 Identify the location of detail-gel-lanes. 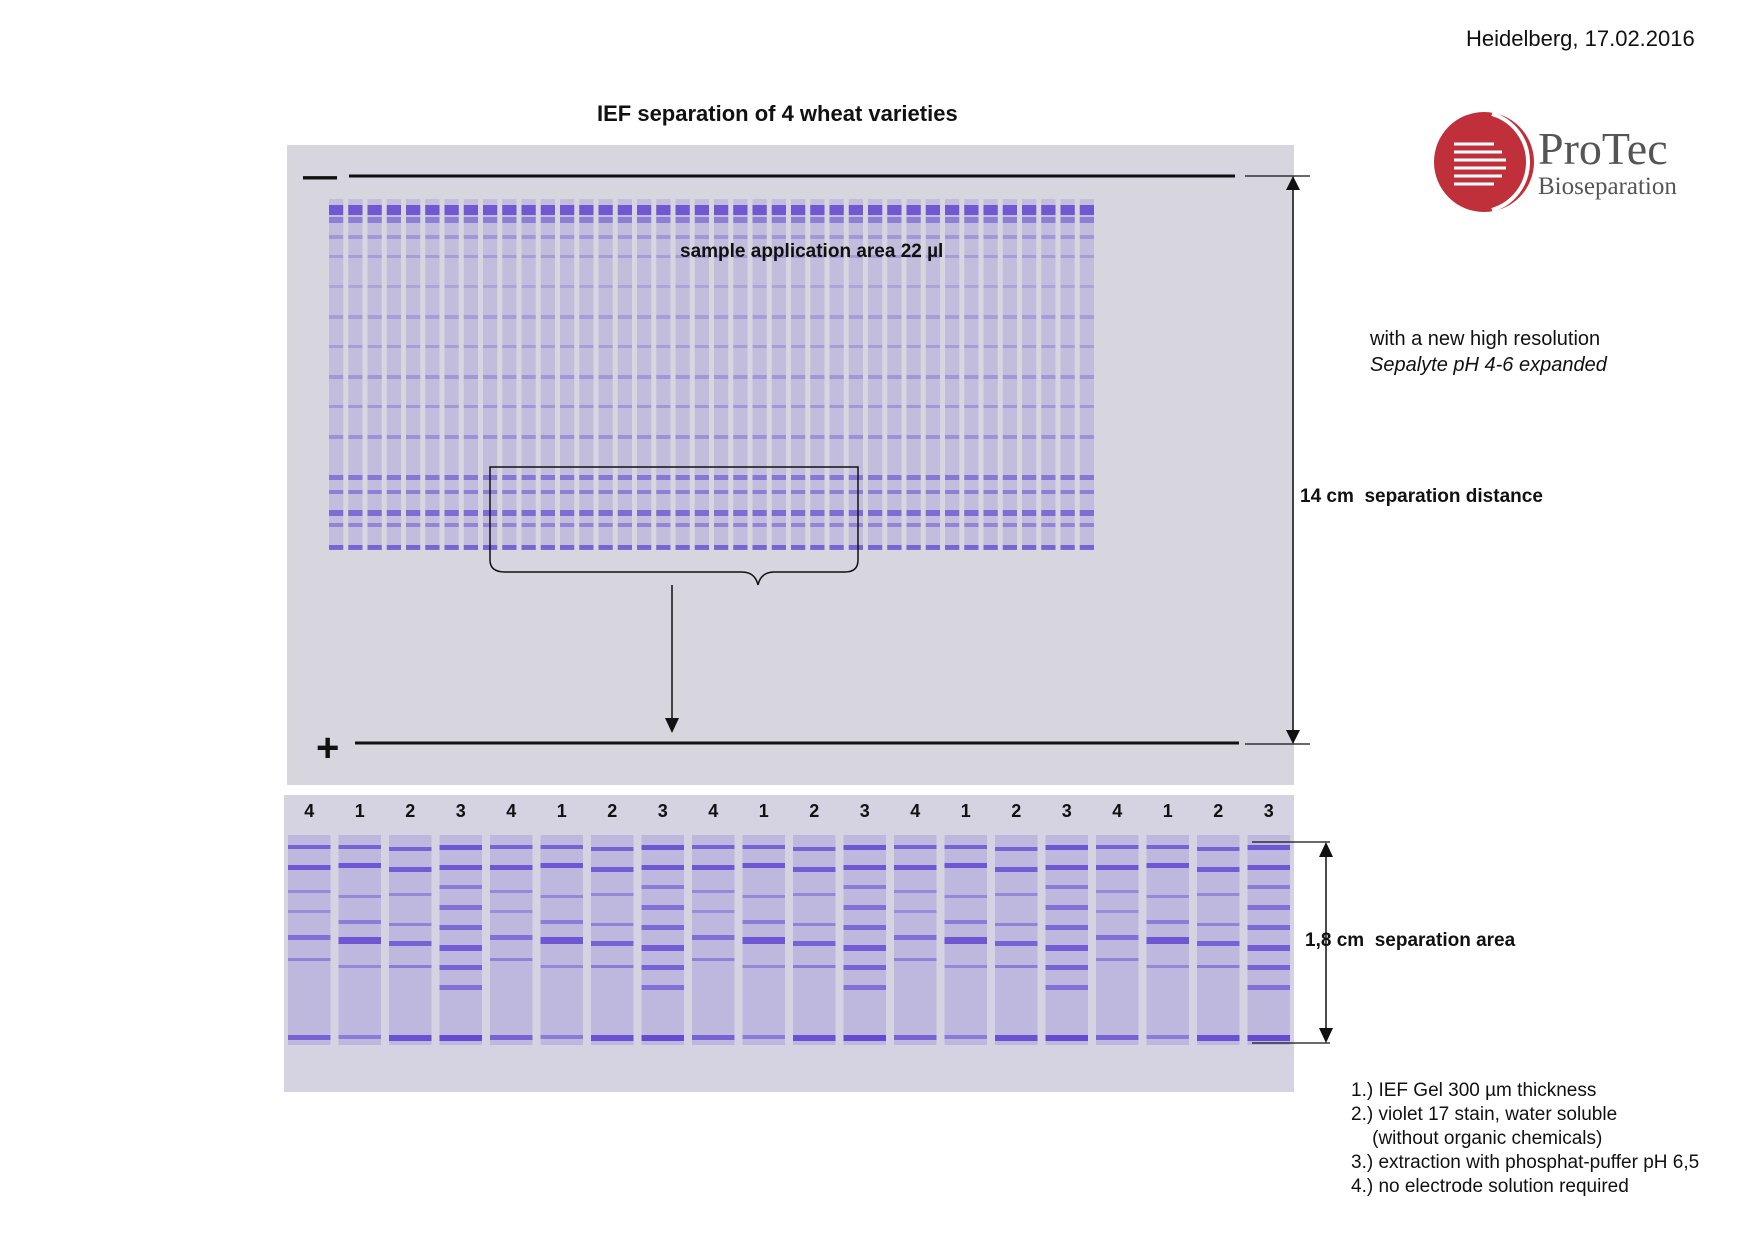
(789, 940).